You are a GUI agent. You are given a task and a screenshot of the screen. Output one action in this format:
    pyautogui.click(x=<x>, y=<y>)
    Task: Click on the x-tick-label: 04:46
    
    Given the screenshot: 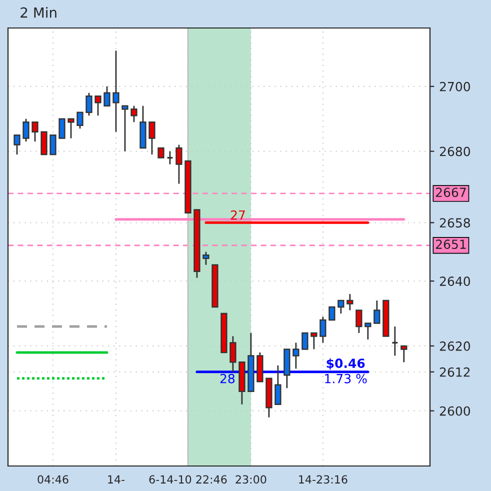 What is the action you would take?
    pyautogui.click(x=53, y=479)
    